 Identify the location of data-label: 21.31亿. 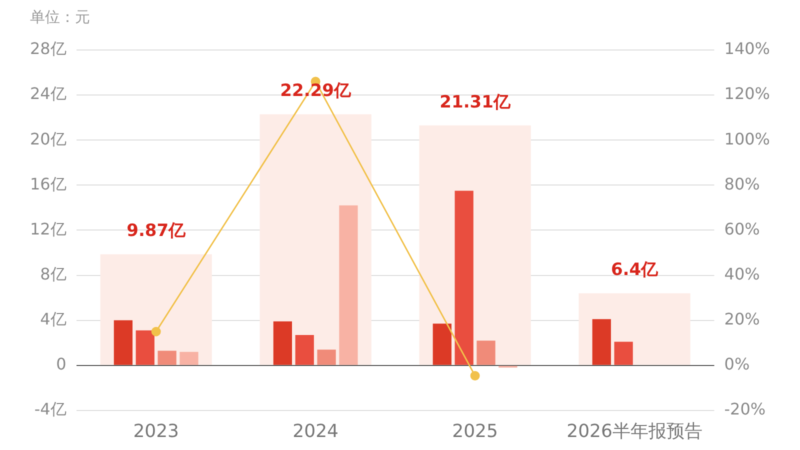
(476, 102).